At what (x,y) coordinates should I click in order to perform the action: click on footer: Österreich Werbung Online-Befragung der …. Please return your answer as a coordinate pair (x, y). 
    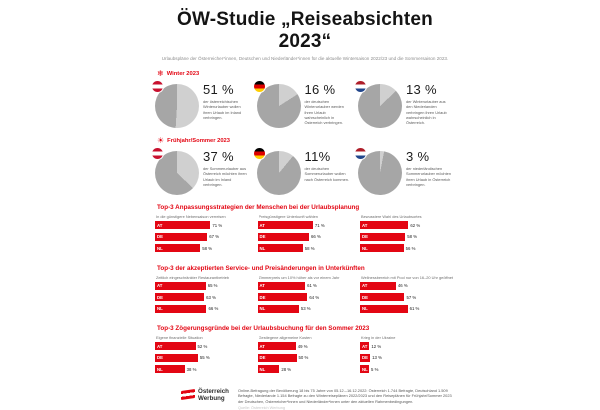
    Looking at the image, I should click on (305, 399).